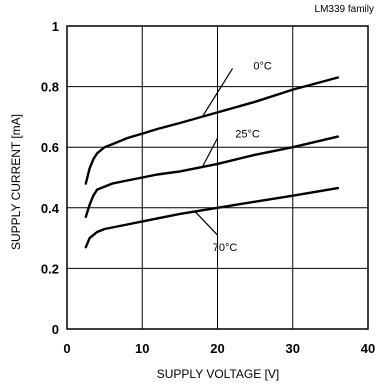 The height and width of the screenshot is (389, 376). What do you see at coordinates (142, 348) in the screenshot?
I see `x-tick-label: 10` at bounding box center [142, 348].